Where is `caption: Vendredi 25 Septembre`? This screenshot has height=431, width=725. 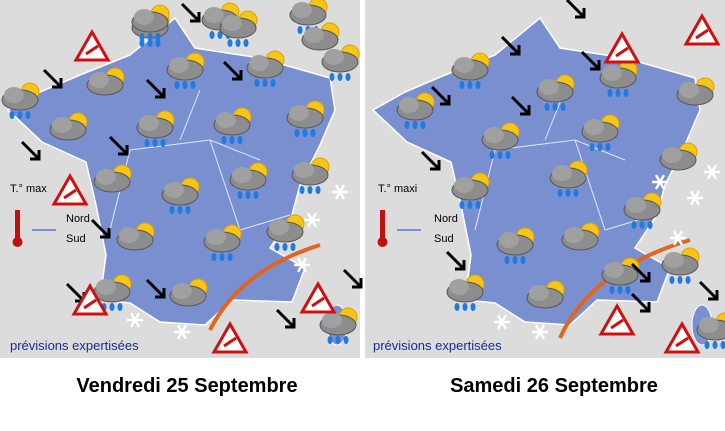 caption: Vendredi 25 Septembre is located at coordinates (186, 386).